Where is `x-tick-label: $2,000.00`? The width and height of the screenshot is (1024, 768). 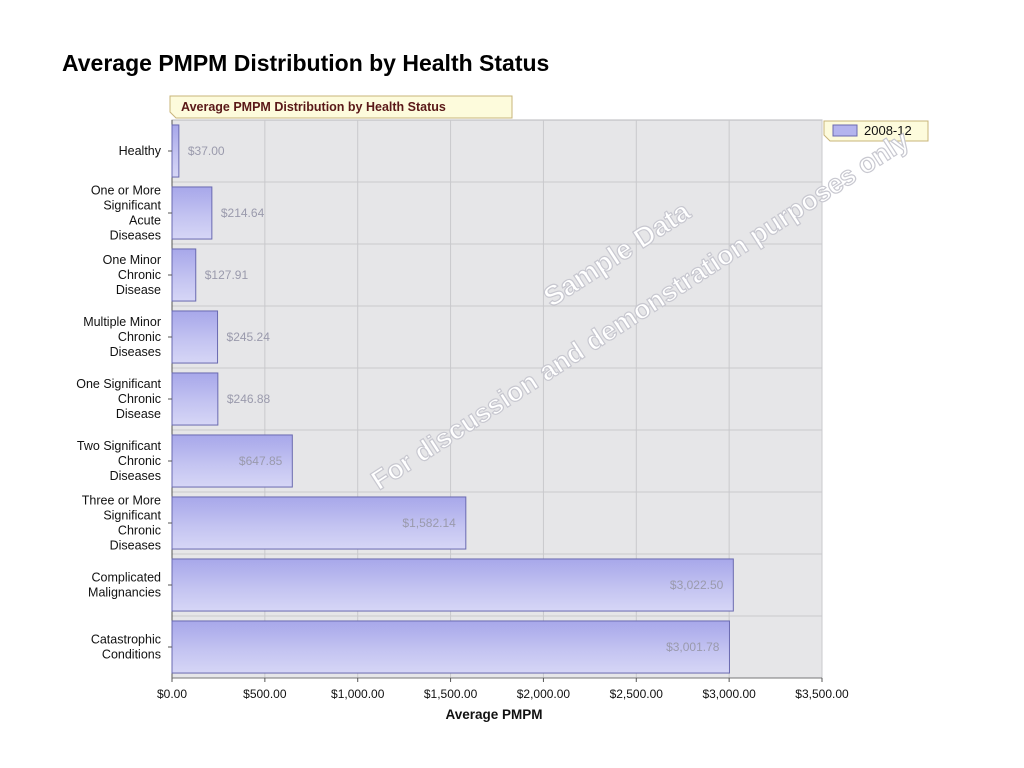
x-tick-label: $2,000.00 is located at coordinates (544, 694).